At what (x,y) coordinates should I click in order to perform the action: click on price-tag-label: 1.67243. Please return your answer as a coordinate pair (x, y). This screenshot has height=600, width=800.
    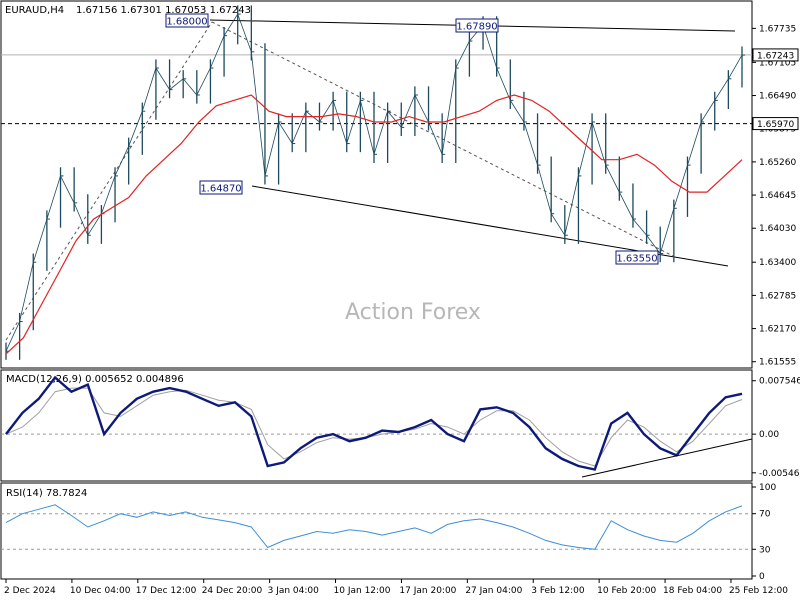
    Looking at the image, I should click on (775, 56).